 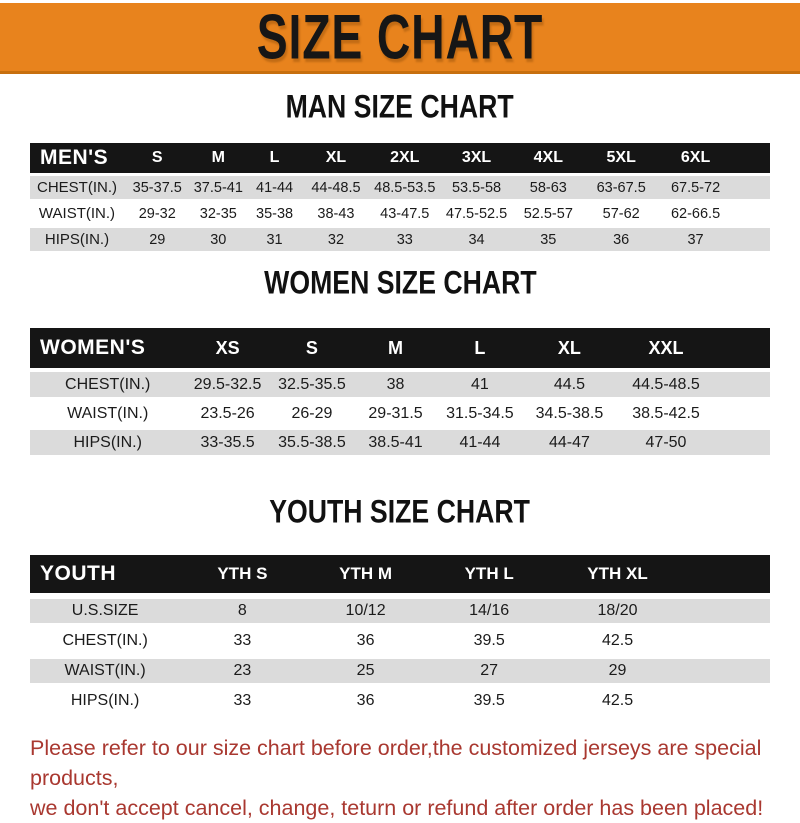 What do you see at coordinates (569, 442) in the screenshot?
I see `size-value: 44-47` at bounding box center [569, 442].